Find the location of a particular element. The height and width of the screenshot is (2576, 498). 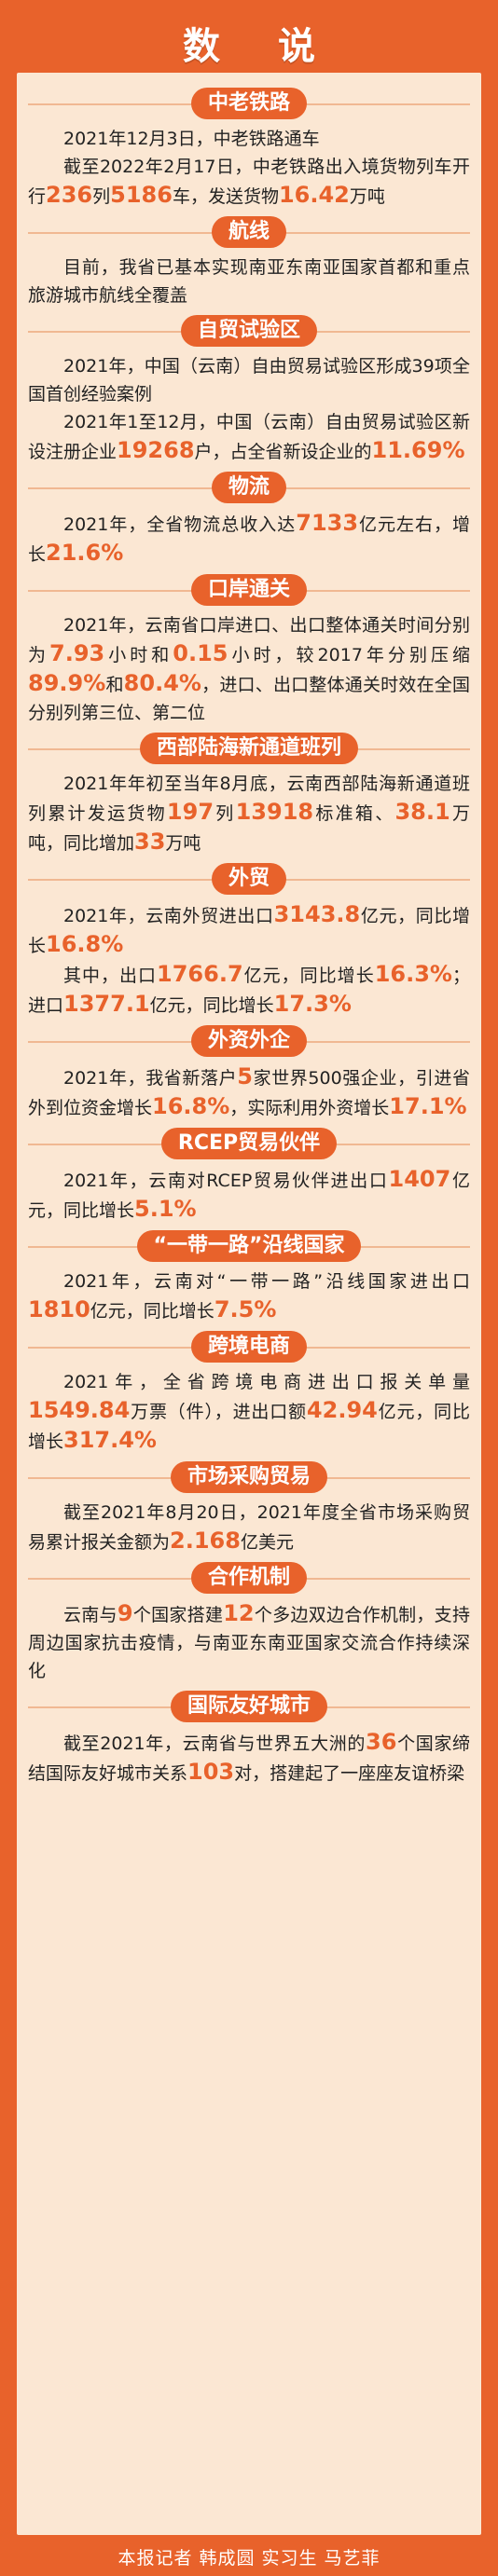

highlight-number: 16.3% is located at coordinates (413, 974).